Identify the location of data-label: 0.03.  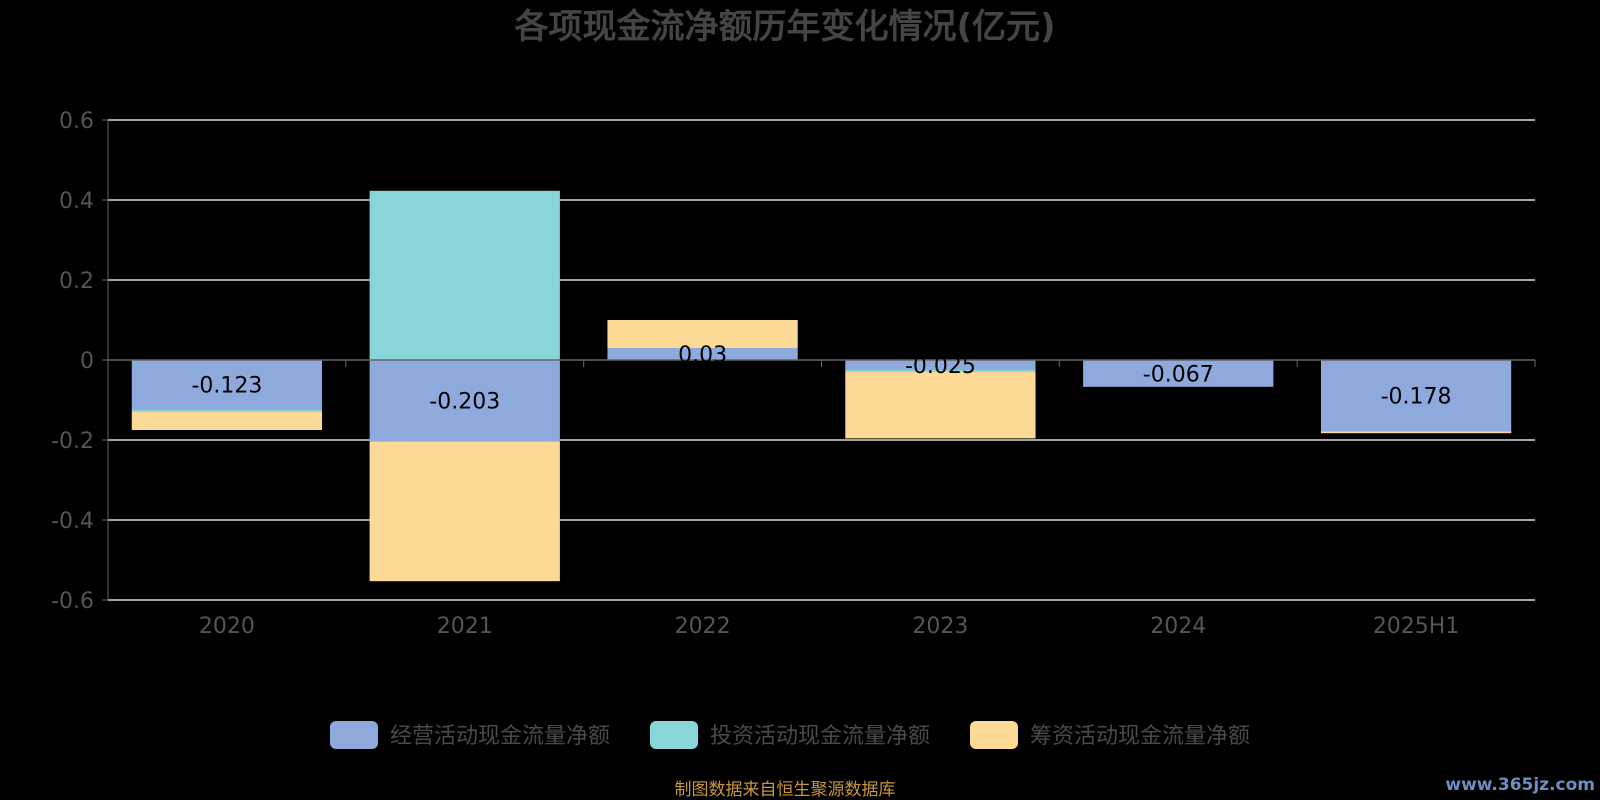
(702, 355).